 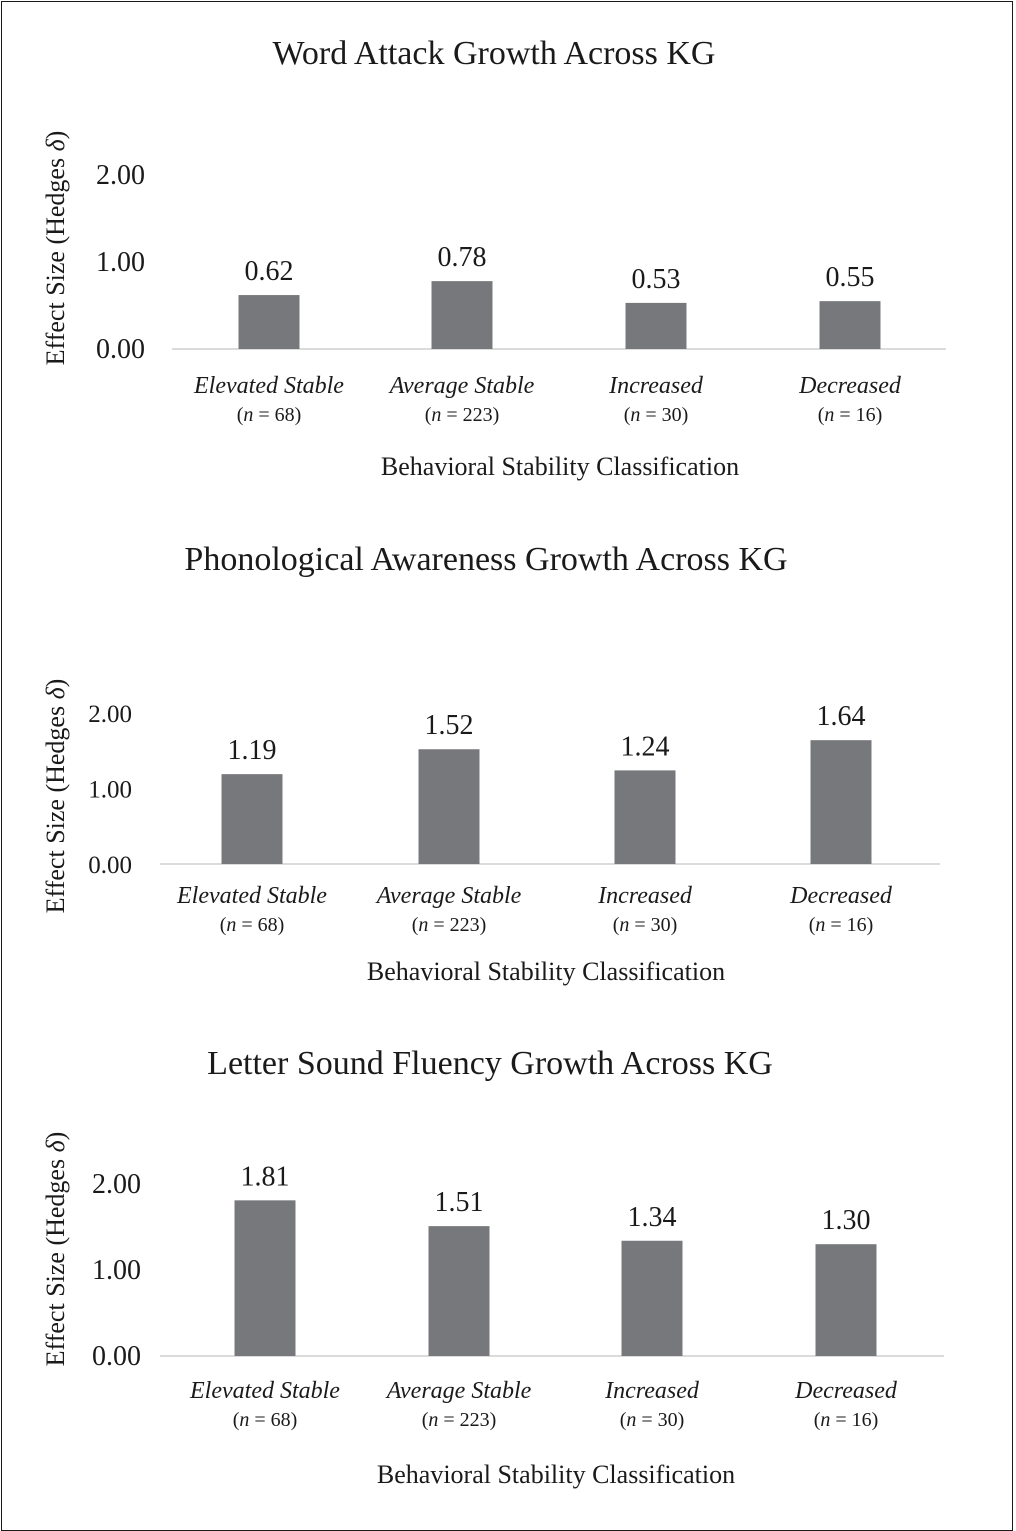 What do you see at coordinates (462, 257) in the screenshot?
I see `data-label: 0.78` at bounding box center [462, 257].